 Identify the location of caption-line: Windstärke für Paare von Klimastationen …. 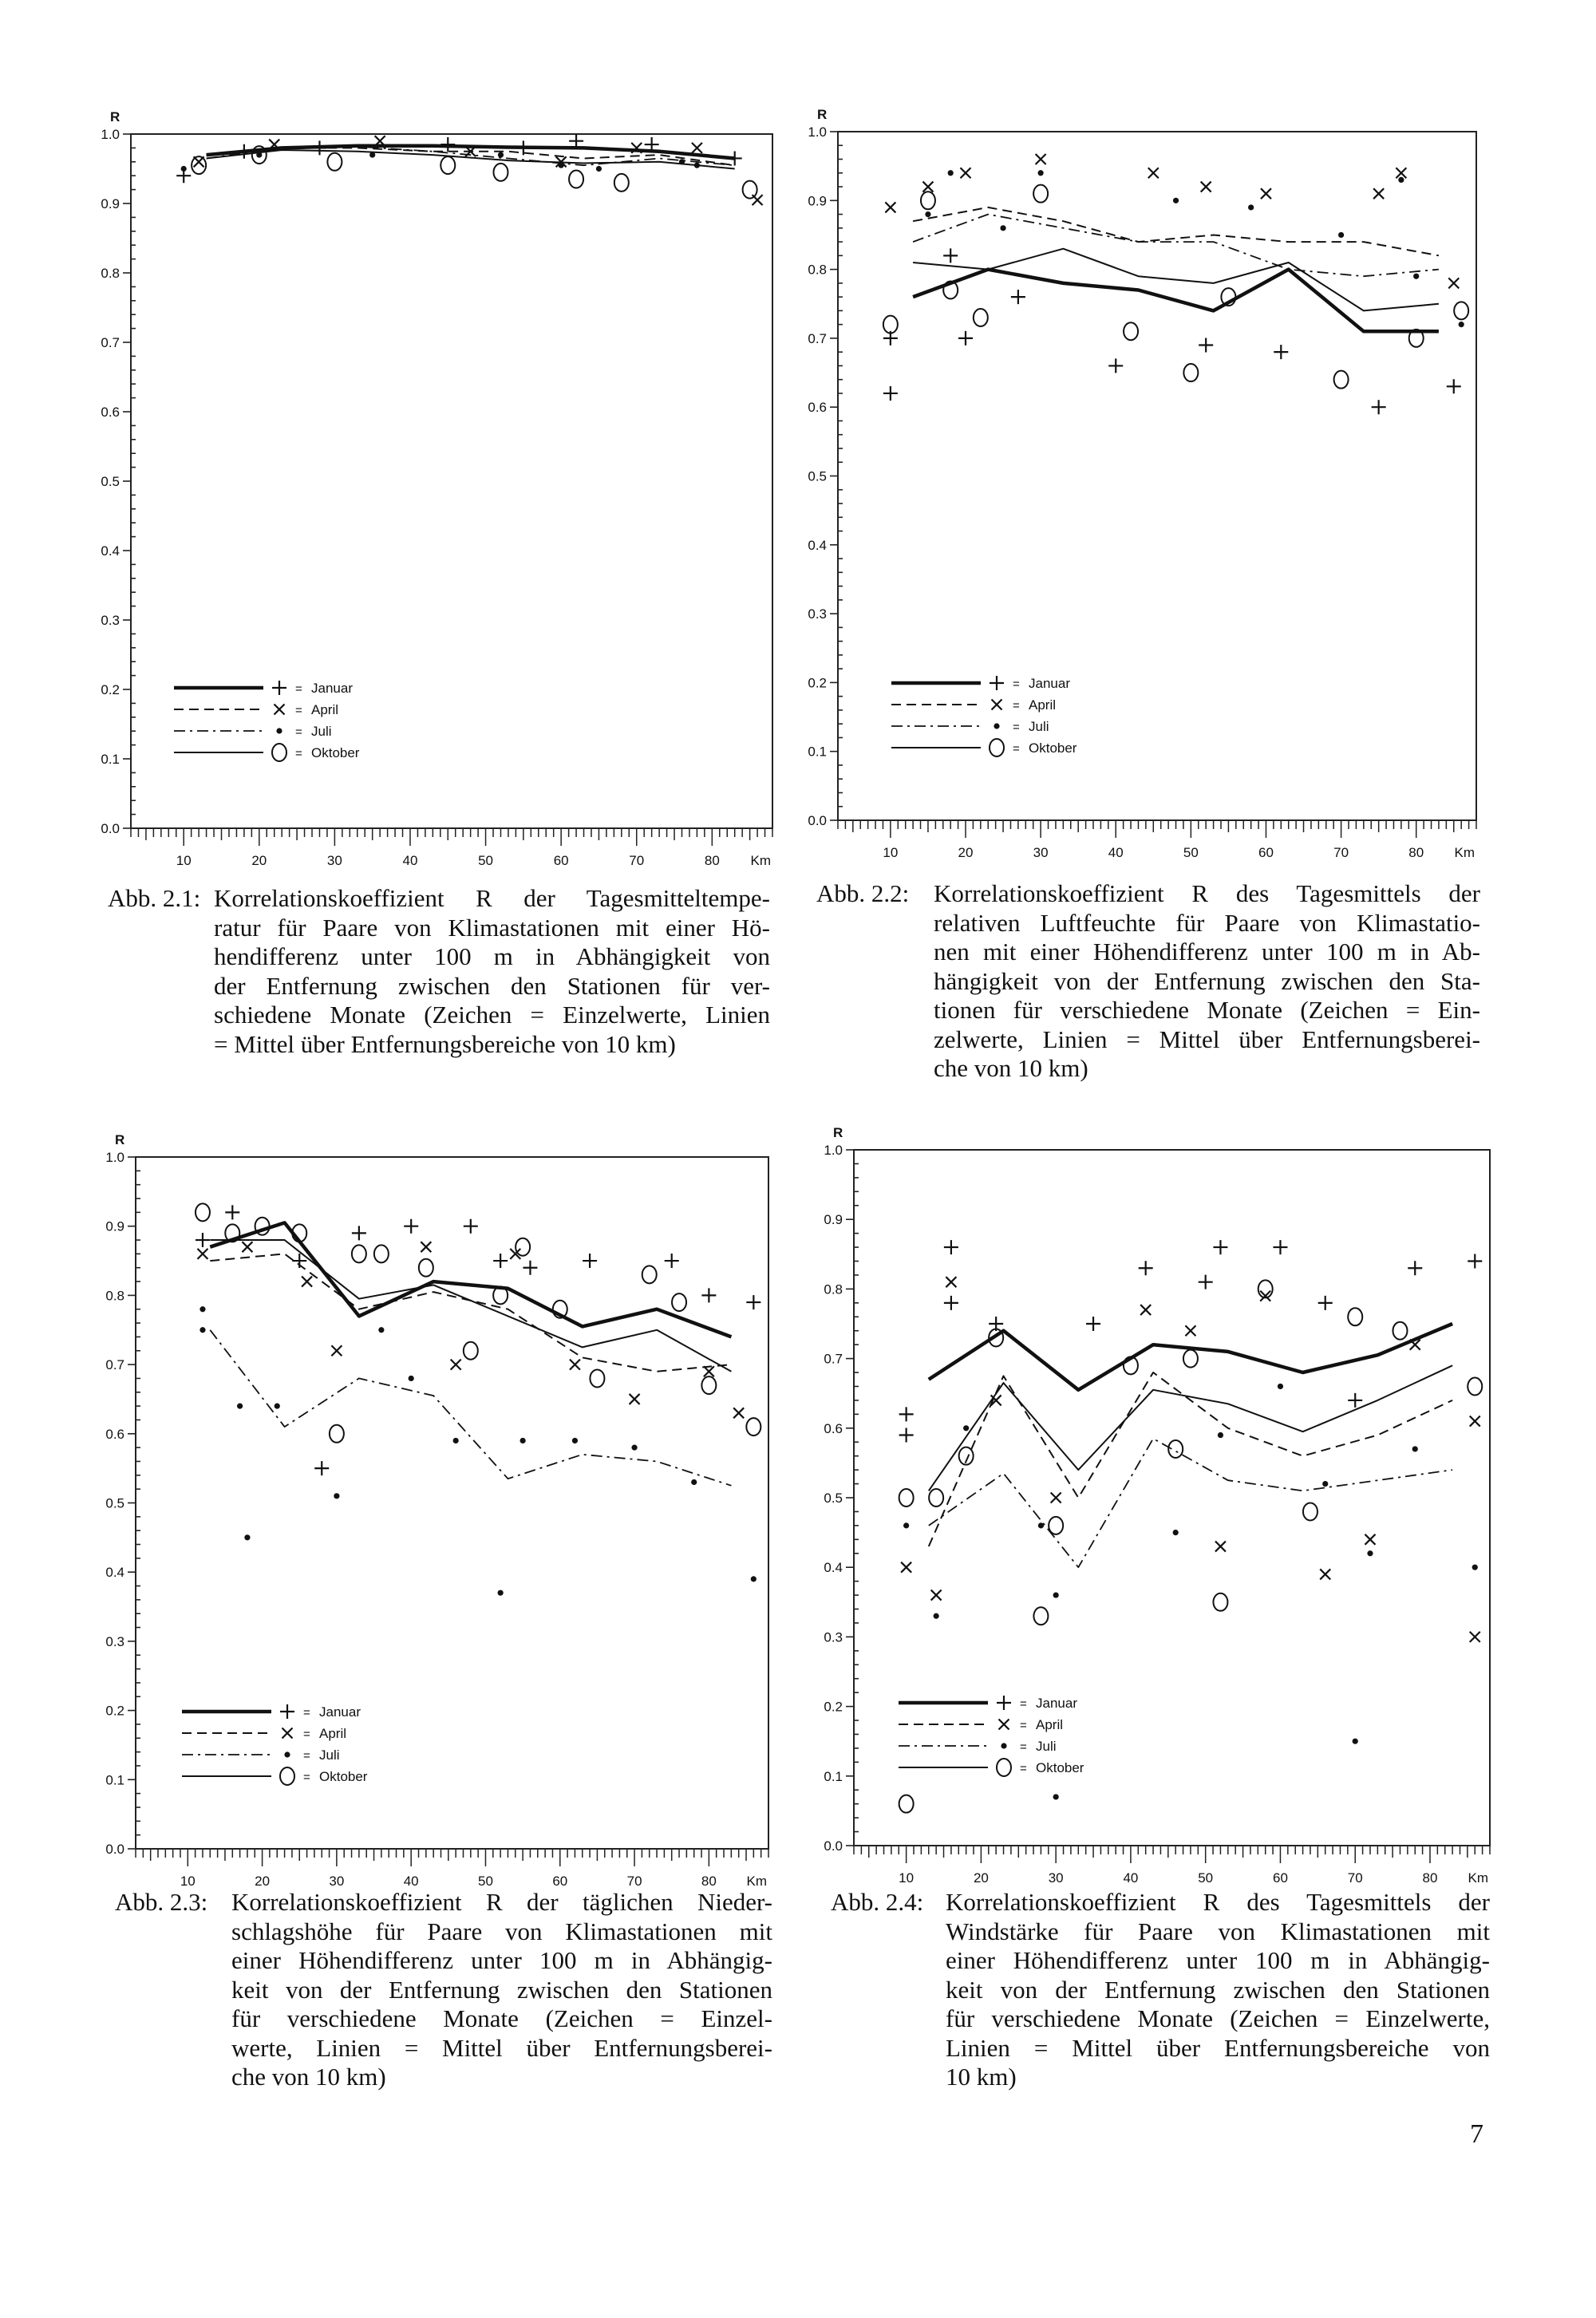
(1218, 1931).